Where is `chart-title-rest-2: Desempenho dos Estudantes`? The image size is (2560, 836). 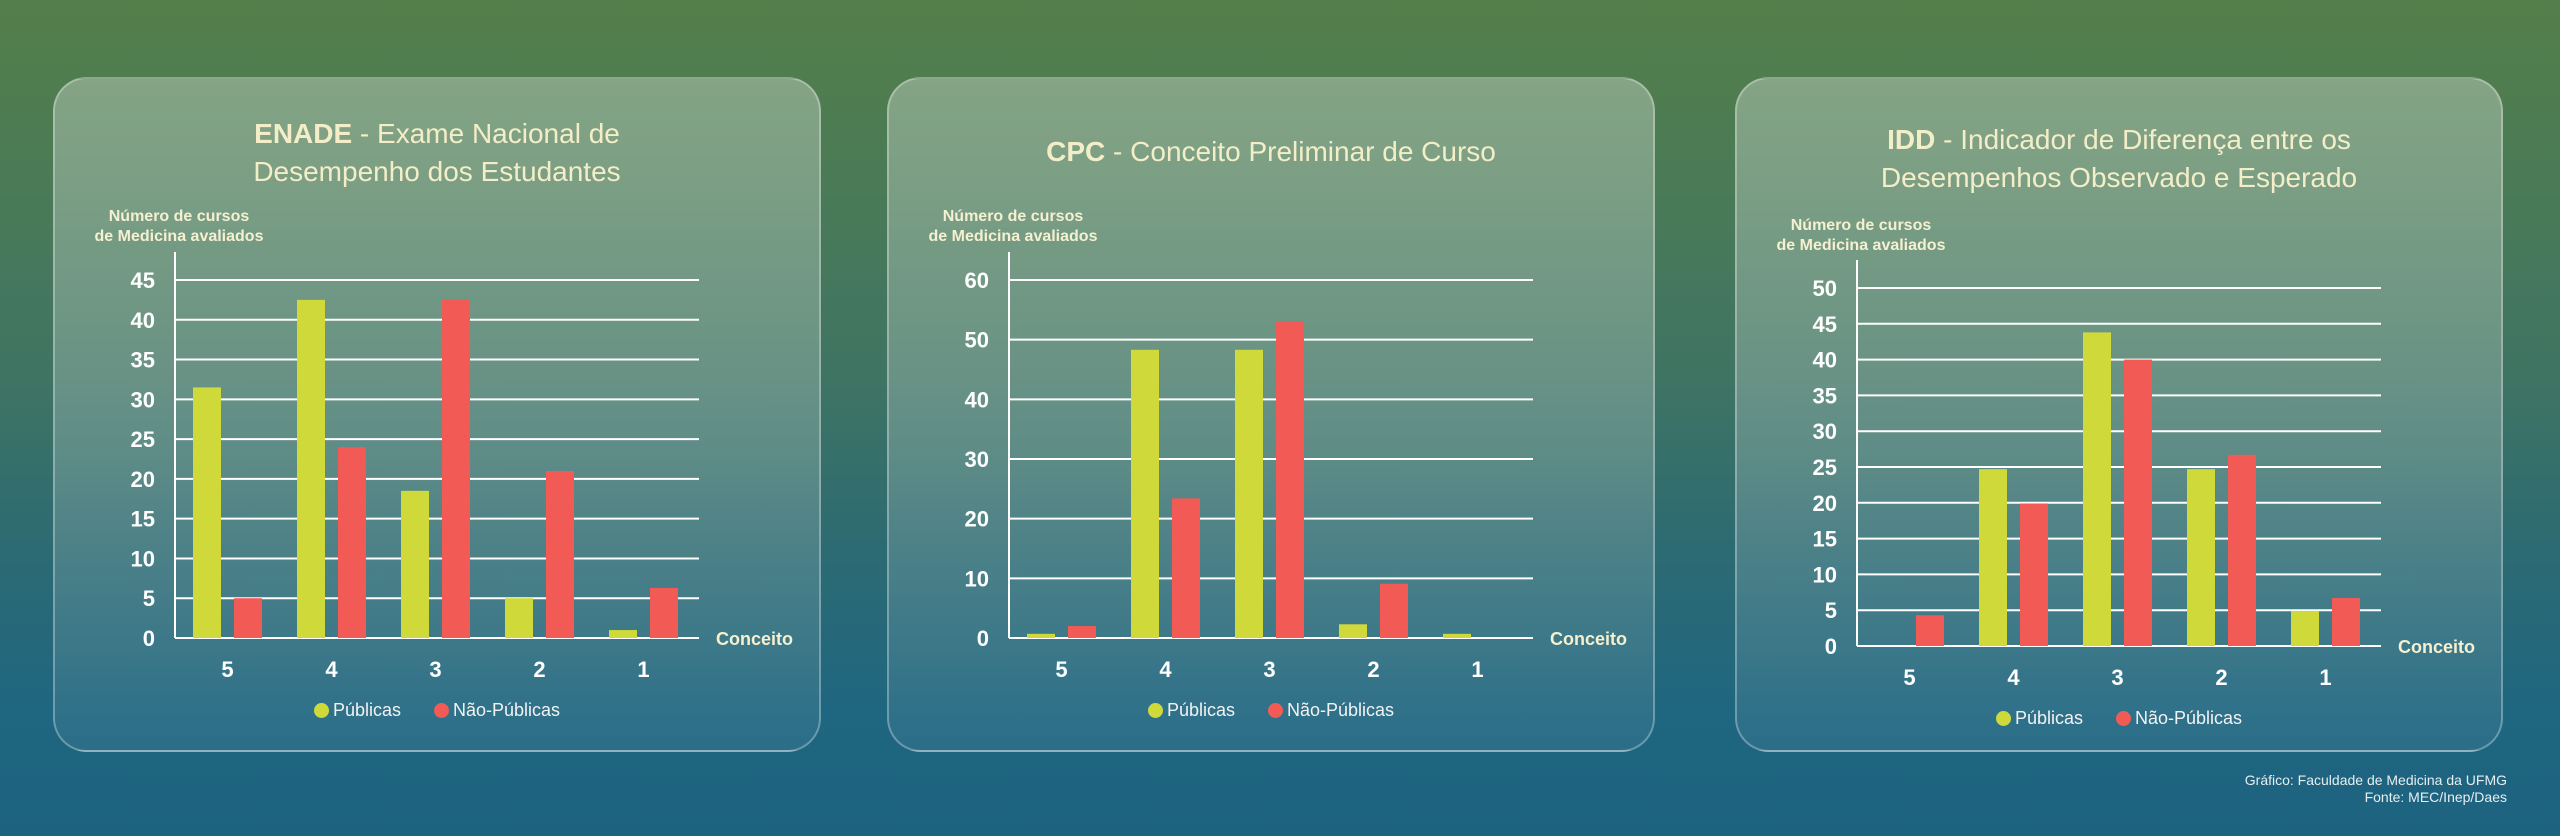
chart-title-rest-2: Desempenho dos Estudantes is located at coordinates (437, 171).